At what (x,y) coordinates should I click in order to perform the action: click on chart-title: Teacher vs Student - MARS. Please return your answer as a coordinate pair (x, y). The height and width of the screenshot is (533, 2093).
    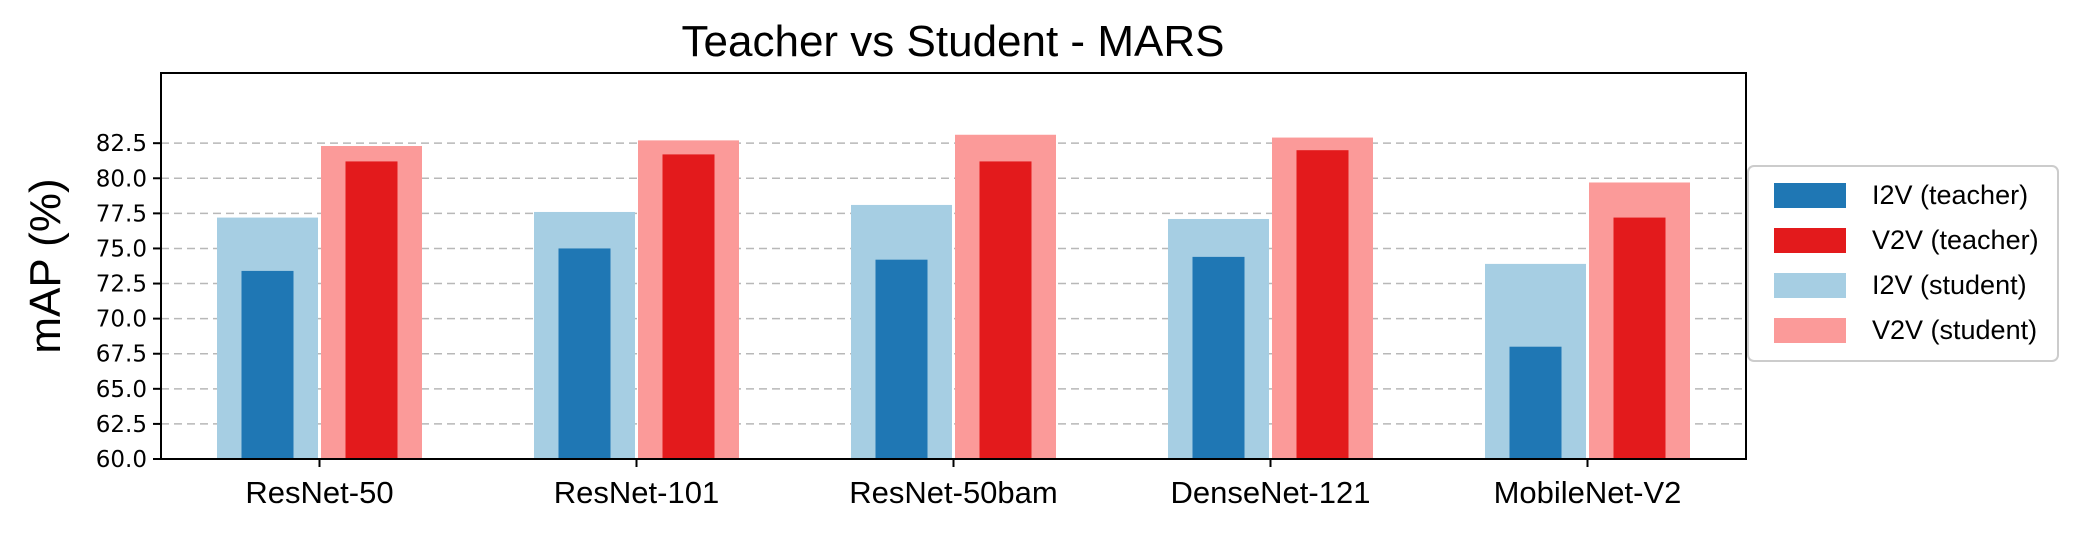
    Looking at the image, I should click on (953, 41).